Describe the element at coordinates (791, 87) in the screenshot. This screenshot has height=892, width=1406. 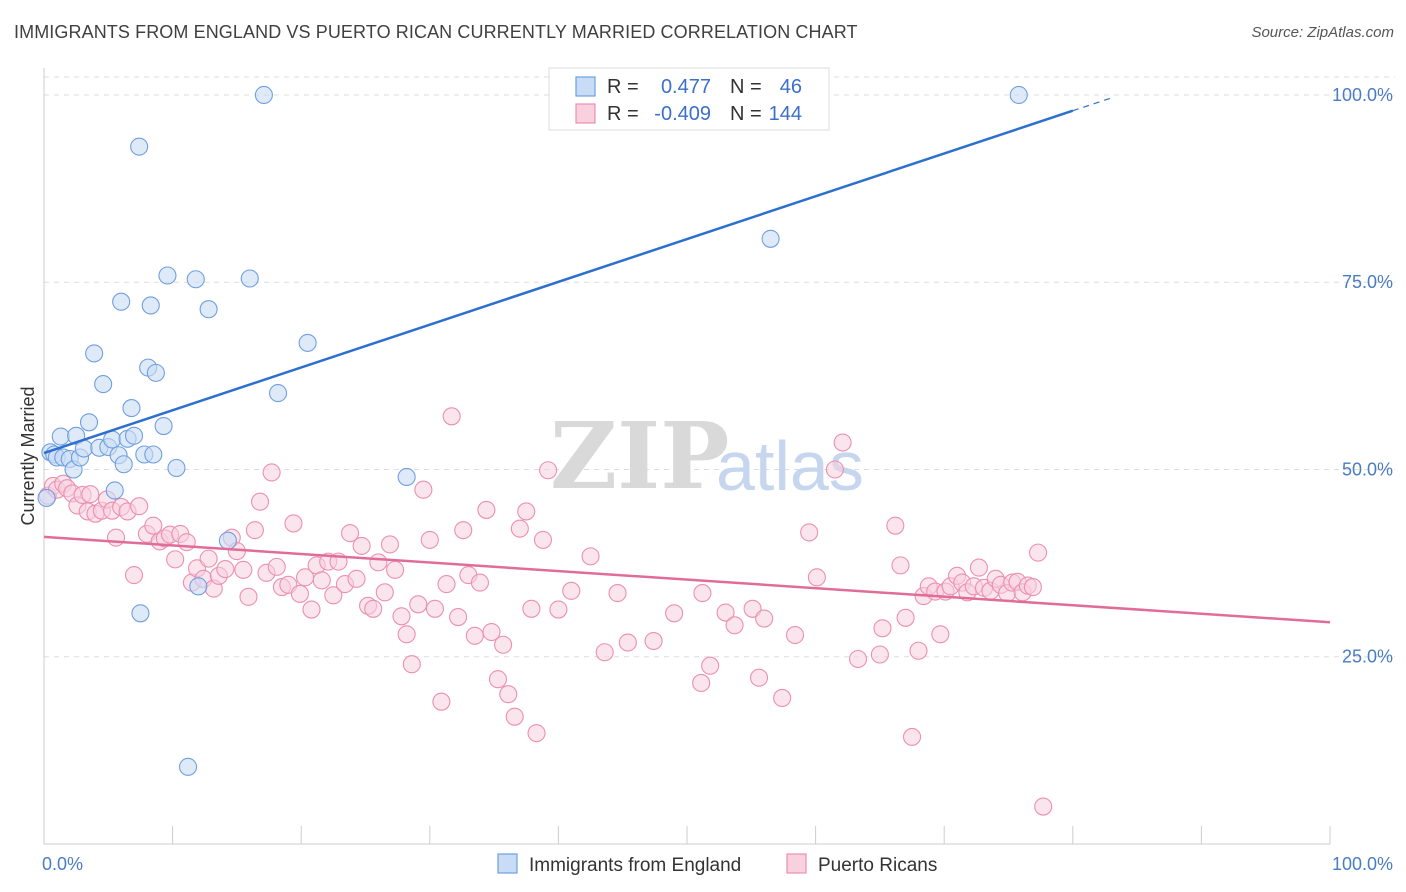
I see `legend-n-value-1: 46` at that location.